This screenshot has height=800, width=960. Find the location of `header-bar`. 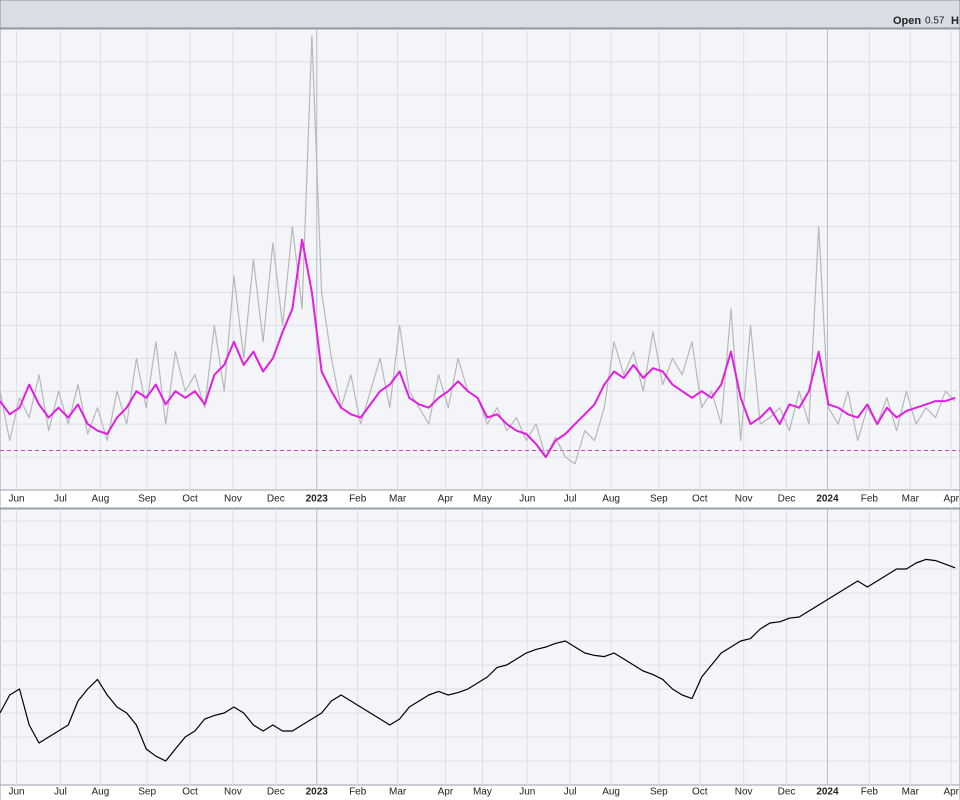

header-bar is located at coordinates (480, 14).